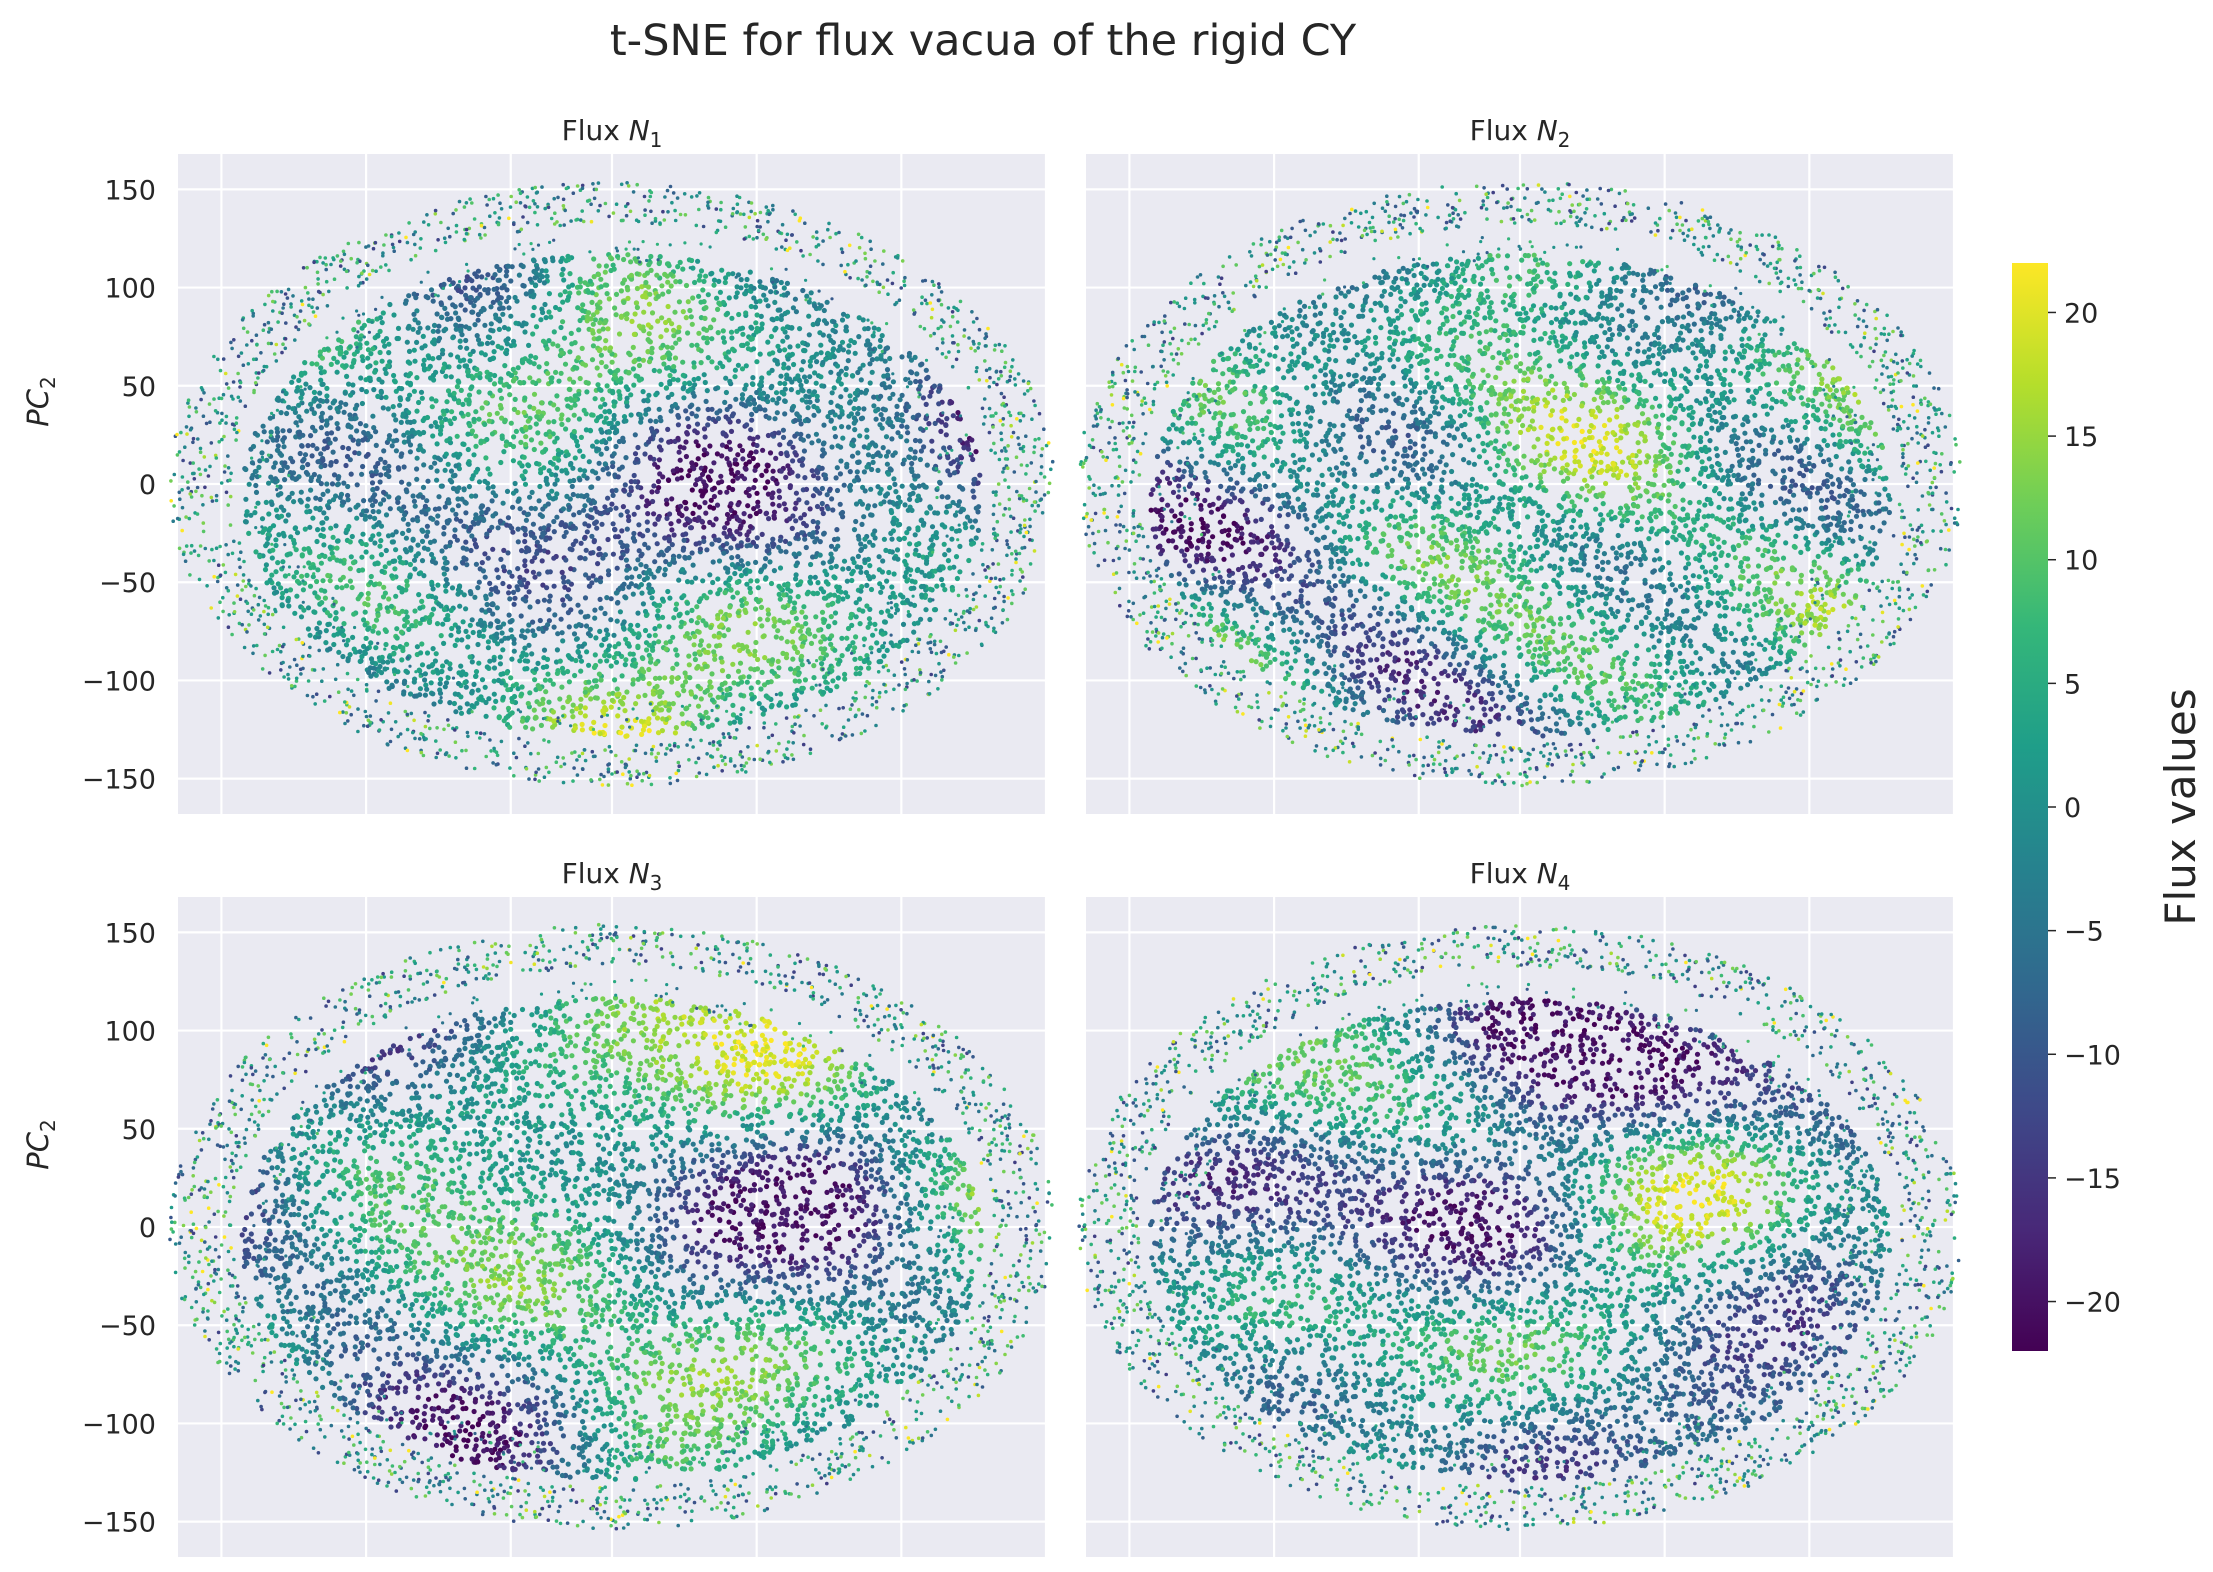 The width and height of the screenshot is (2213, 1572). I want to click on colorbar-tick-label: −15, so click(2092, 1179).